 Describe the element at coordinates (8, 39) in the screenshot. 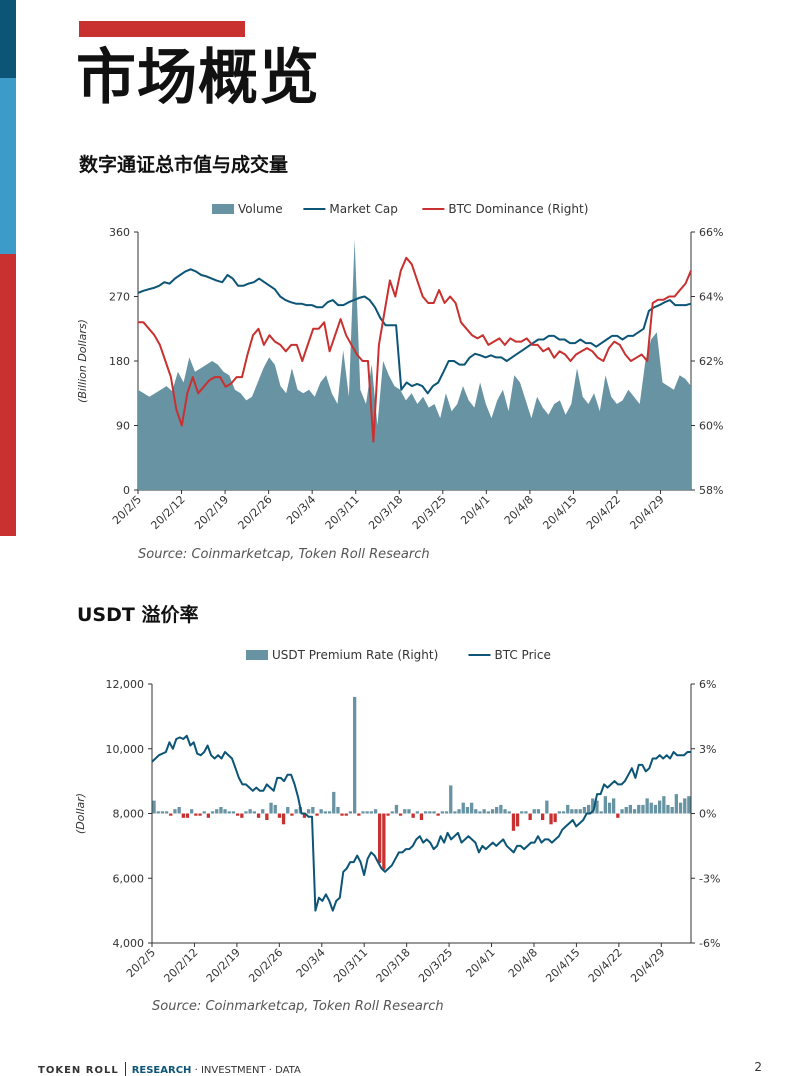

I see `sidebar-strip-navy` at that location.